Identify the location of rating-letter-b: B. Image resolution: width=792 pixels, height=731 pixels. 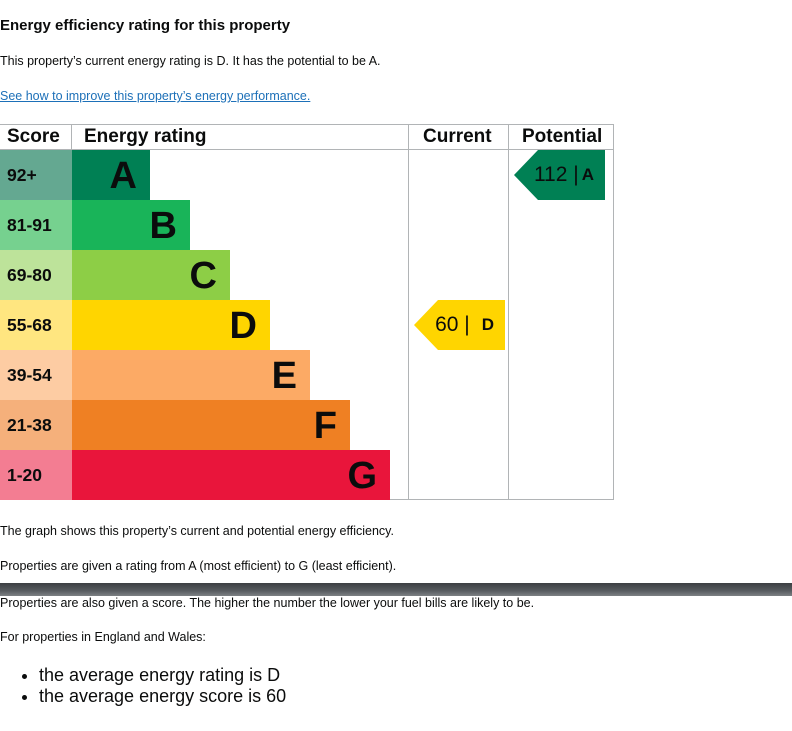
(163, 226).